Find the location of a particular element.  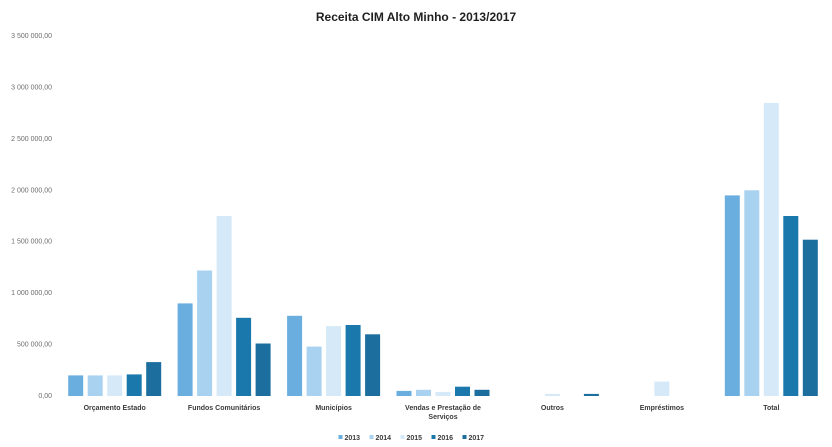

legend-item-2014: 2014 is located at coordinates (380, 438).